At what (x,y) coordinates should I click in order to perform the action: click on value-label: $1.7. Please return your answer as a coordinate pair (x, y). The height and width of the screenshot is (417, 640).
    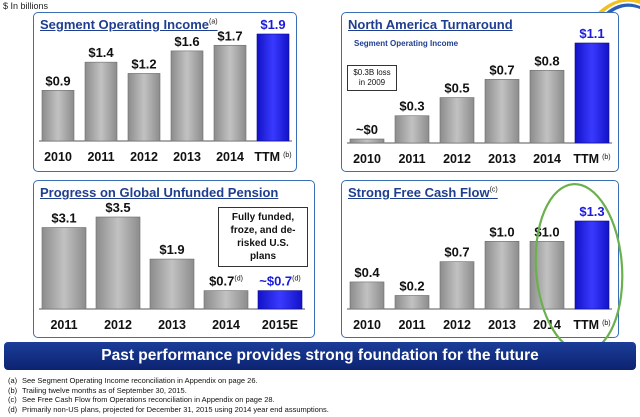
    Looking at the image, I should click on (229, 35).